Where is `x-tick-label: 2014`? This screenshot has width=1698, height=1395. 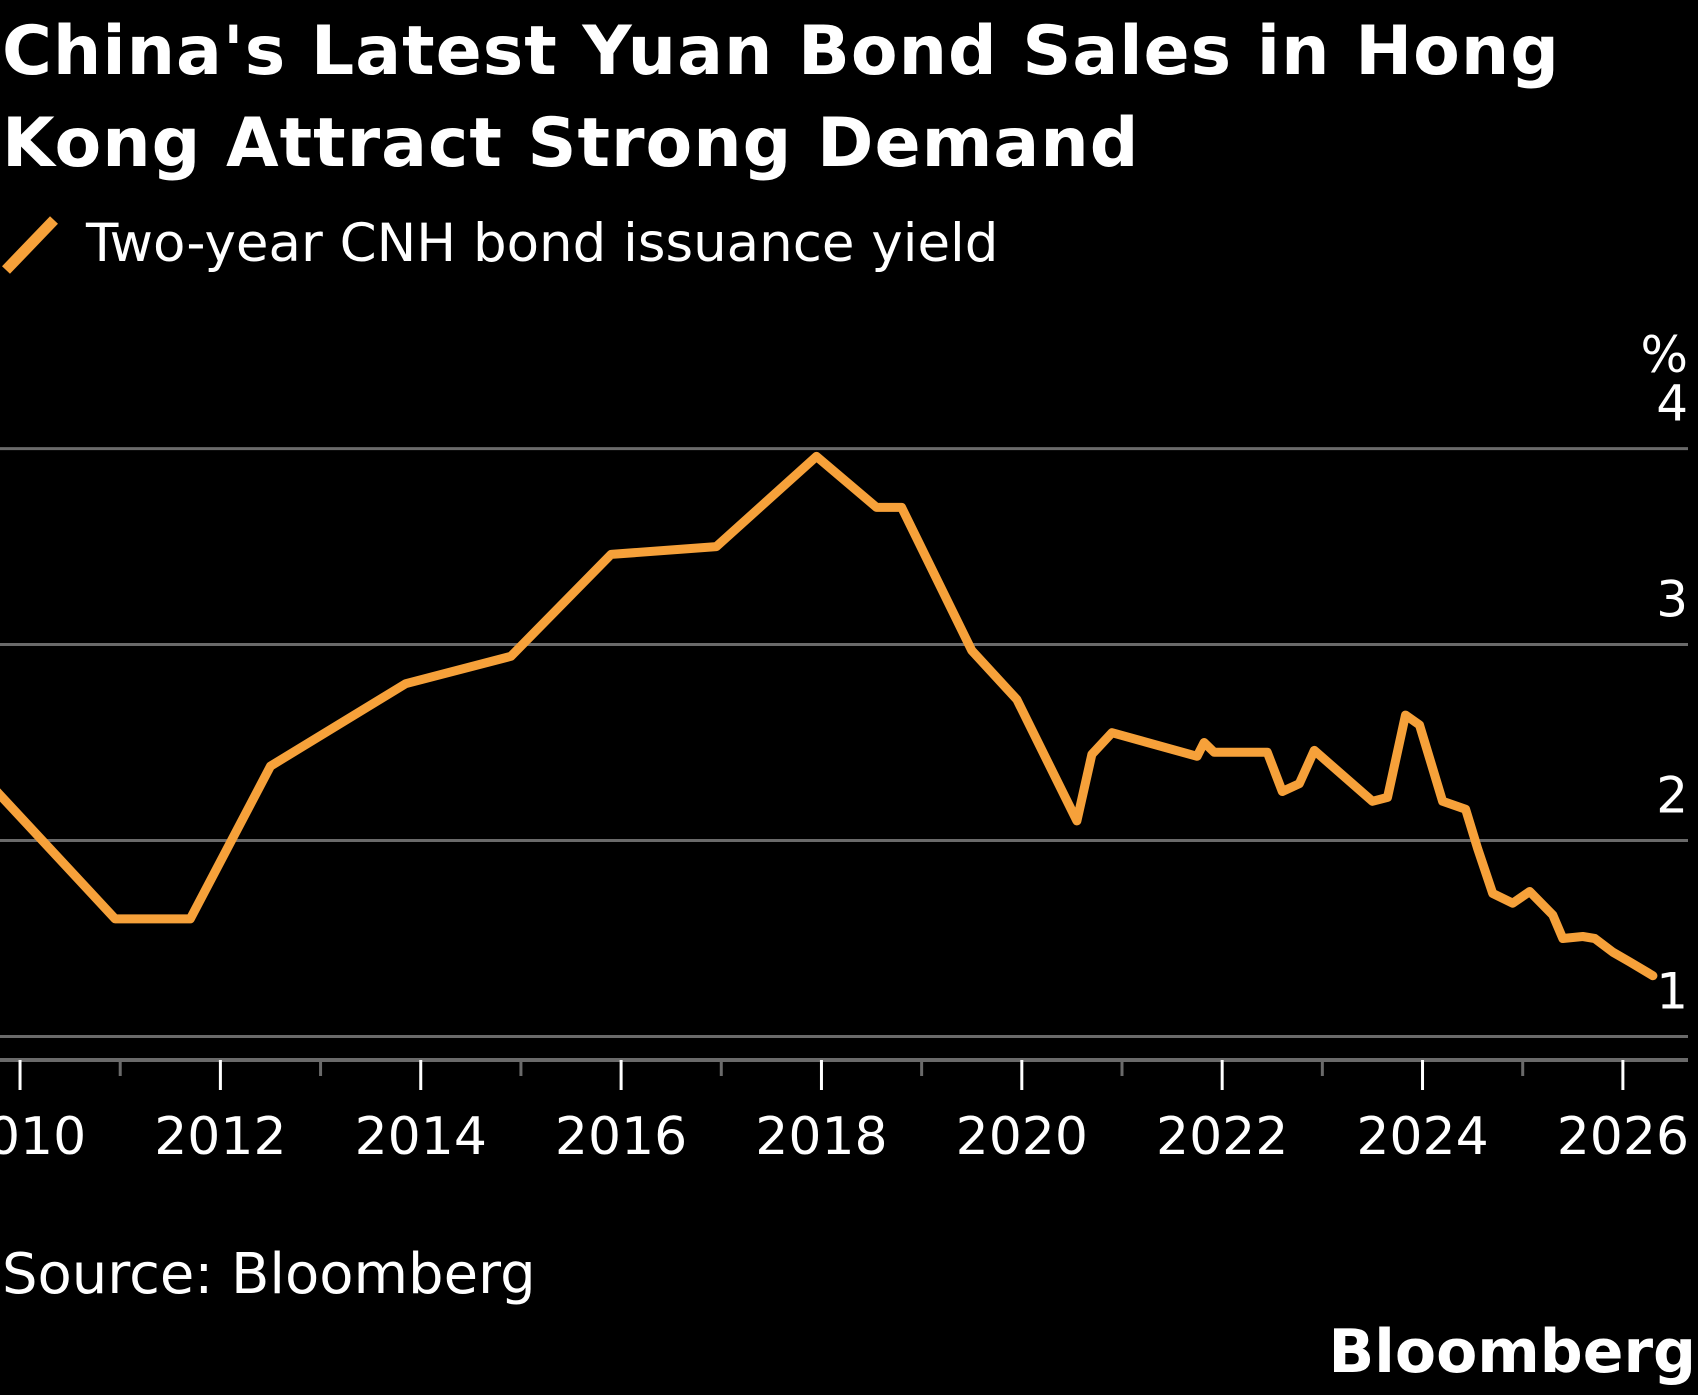 x-tick-label: 2014 is located at coordinates (421, 1137).